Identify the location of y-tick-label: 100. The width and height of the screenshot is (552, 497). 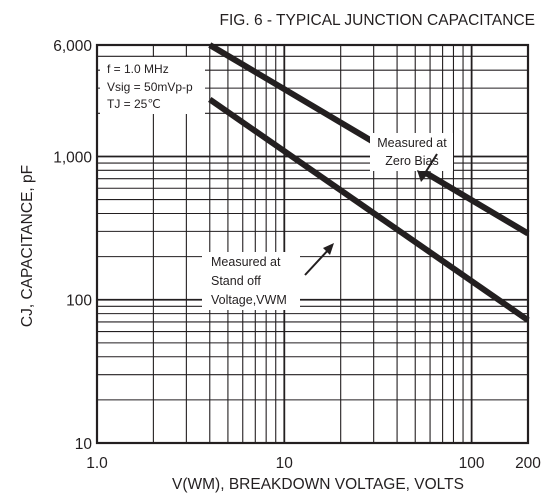
(79, 301).